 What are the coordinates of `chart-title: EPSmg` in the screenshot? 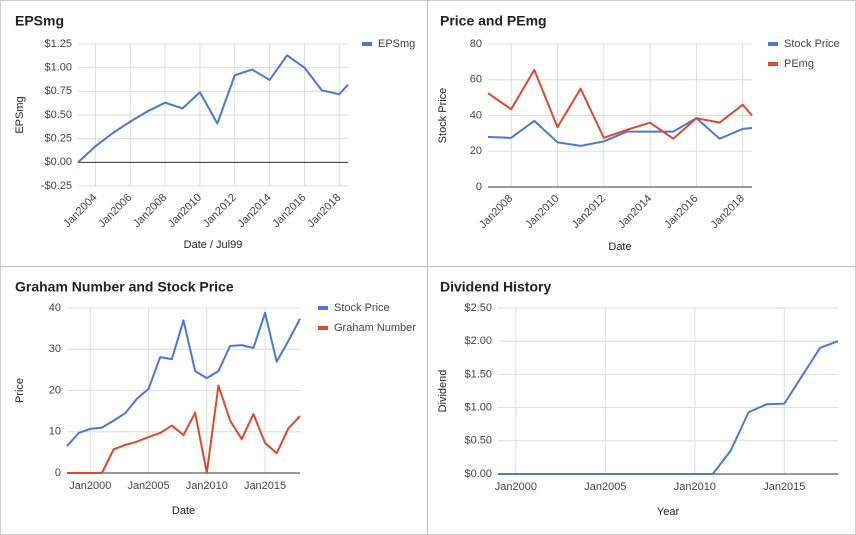 It's located at (39, 21).